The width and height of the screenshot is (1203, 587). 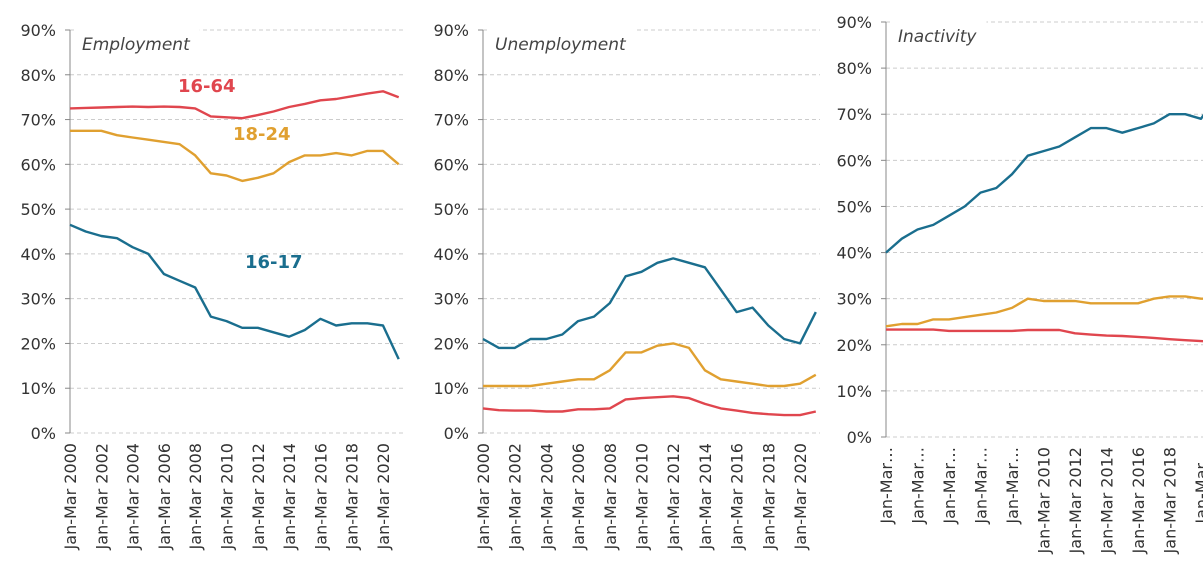 I want to click on chart-title: Inactivity, so click(x=937, y=37).